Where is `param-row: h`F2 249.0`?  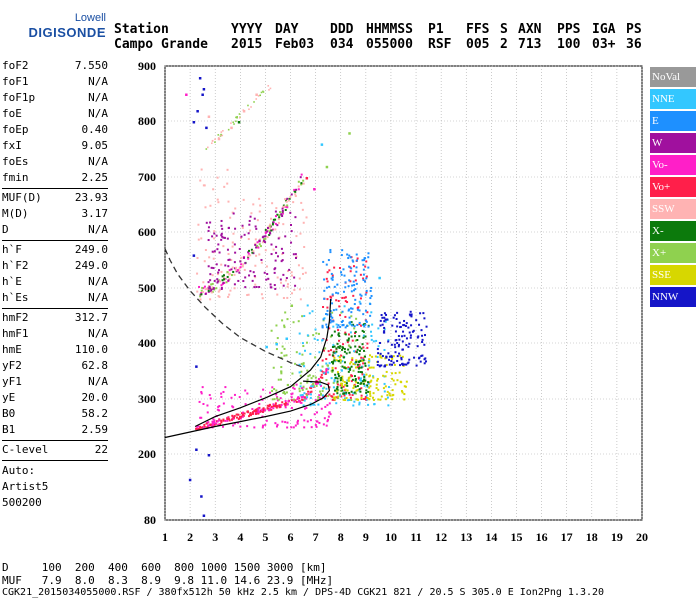
param-row: h`F2 249.0 is located at coordinates (55, 266).